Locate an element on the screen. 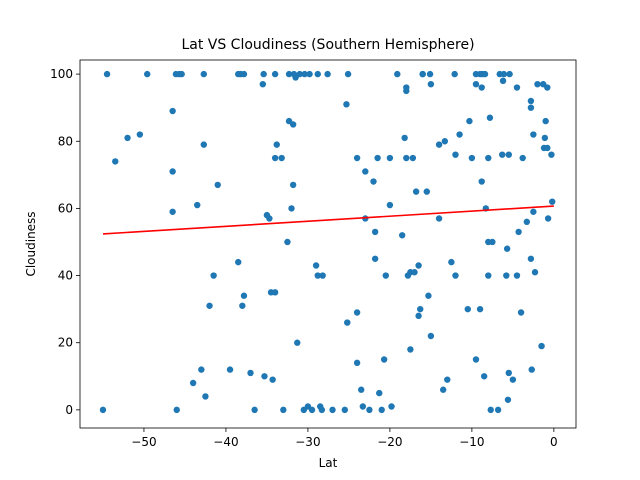  x-tick-label: −50 is located at coordinates (143, 442).